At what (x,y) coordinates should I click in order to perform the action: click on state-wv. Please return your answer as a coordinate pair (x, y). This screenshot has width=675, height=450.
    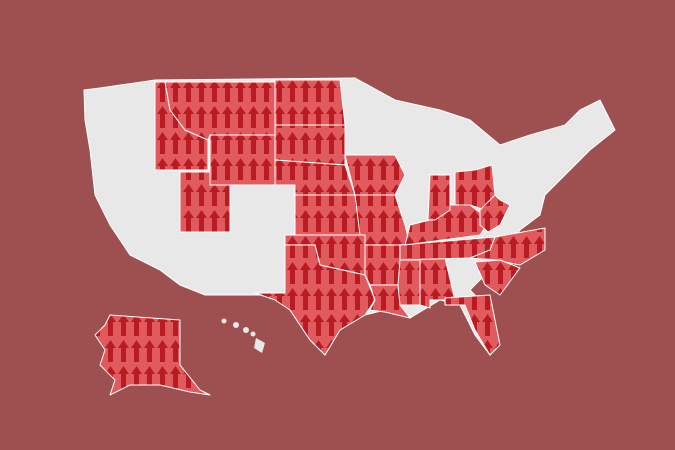
    Looking at the image, I should click on (495, 213).